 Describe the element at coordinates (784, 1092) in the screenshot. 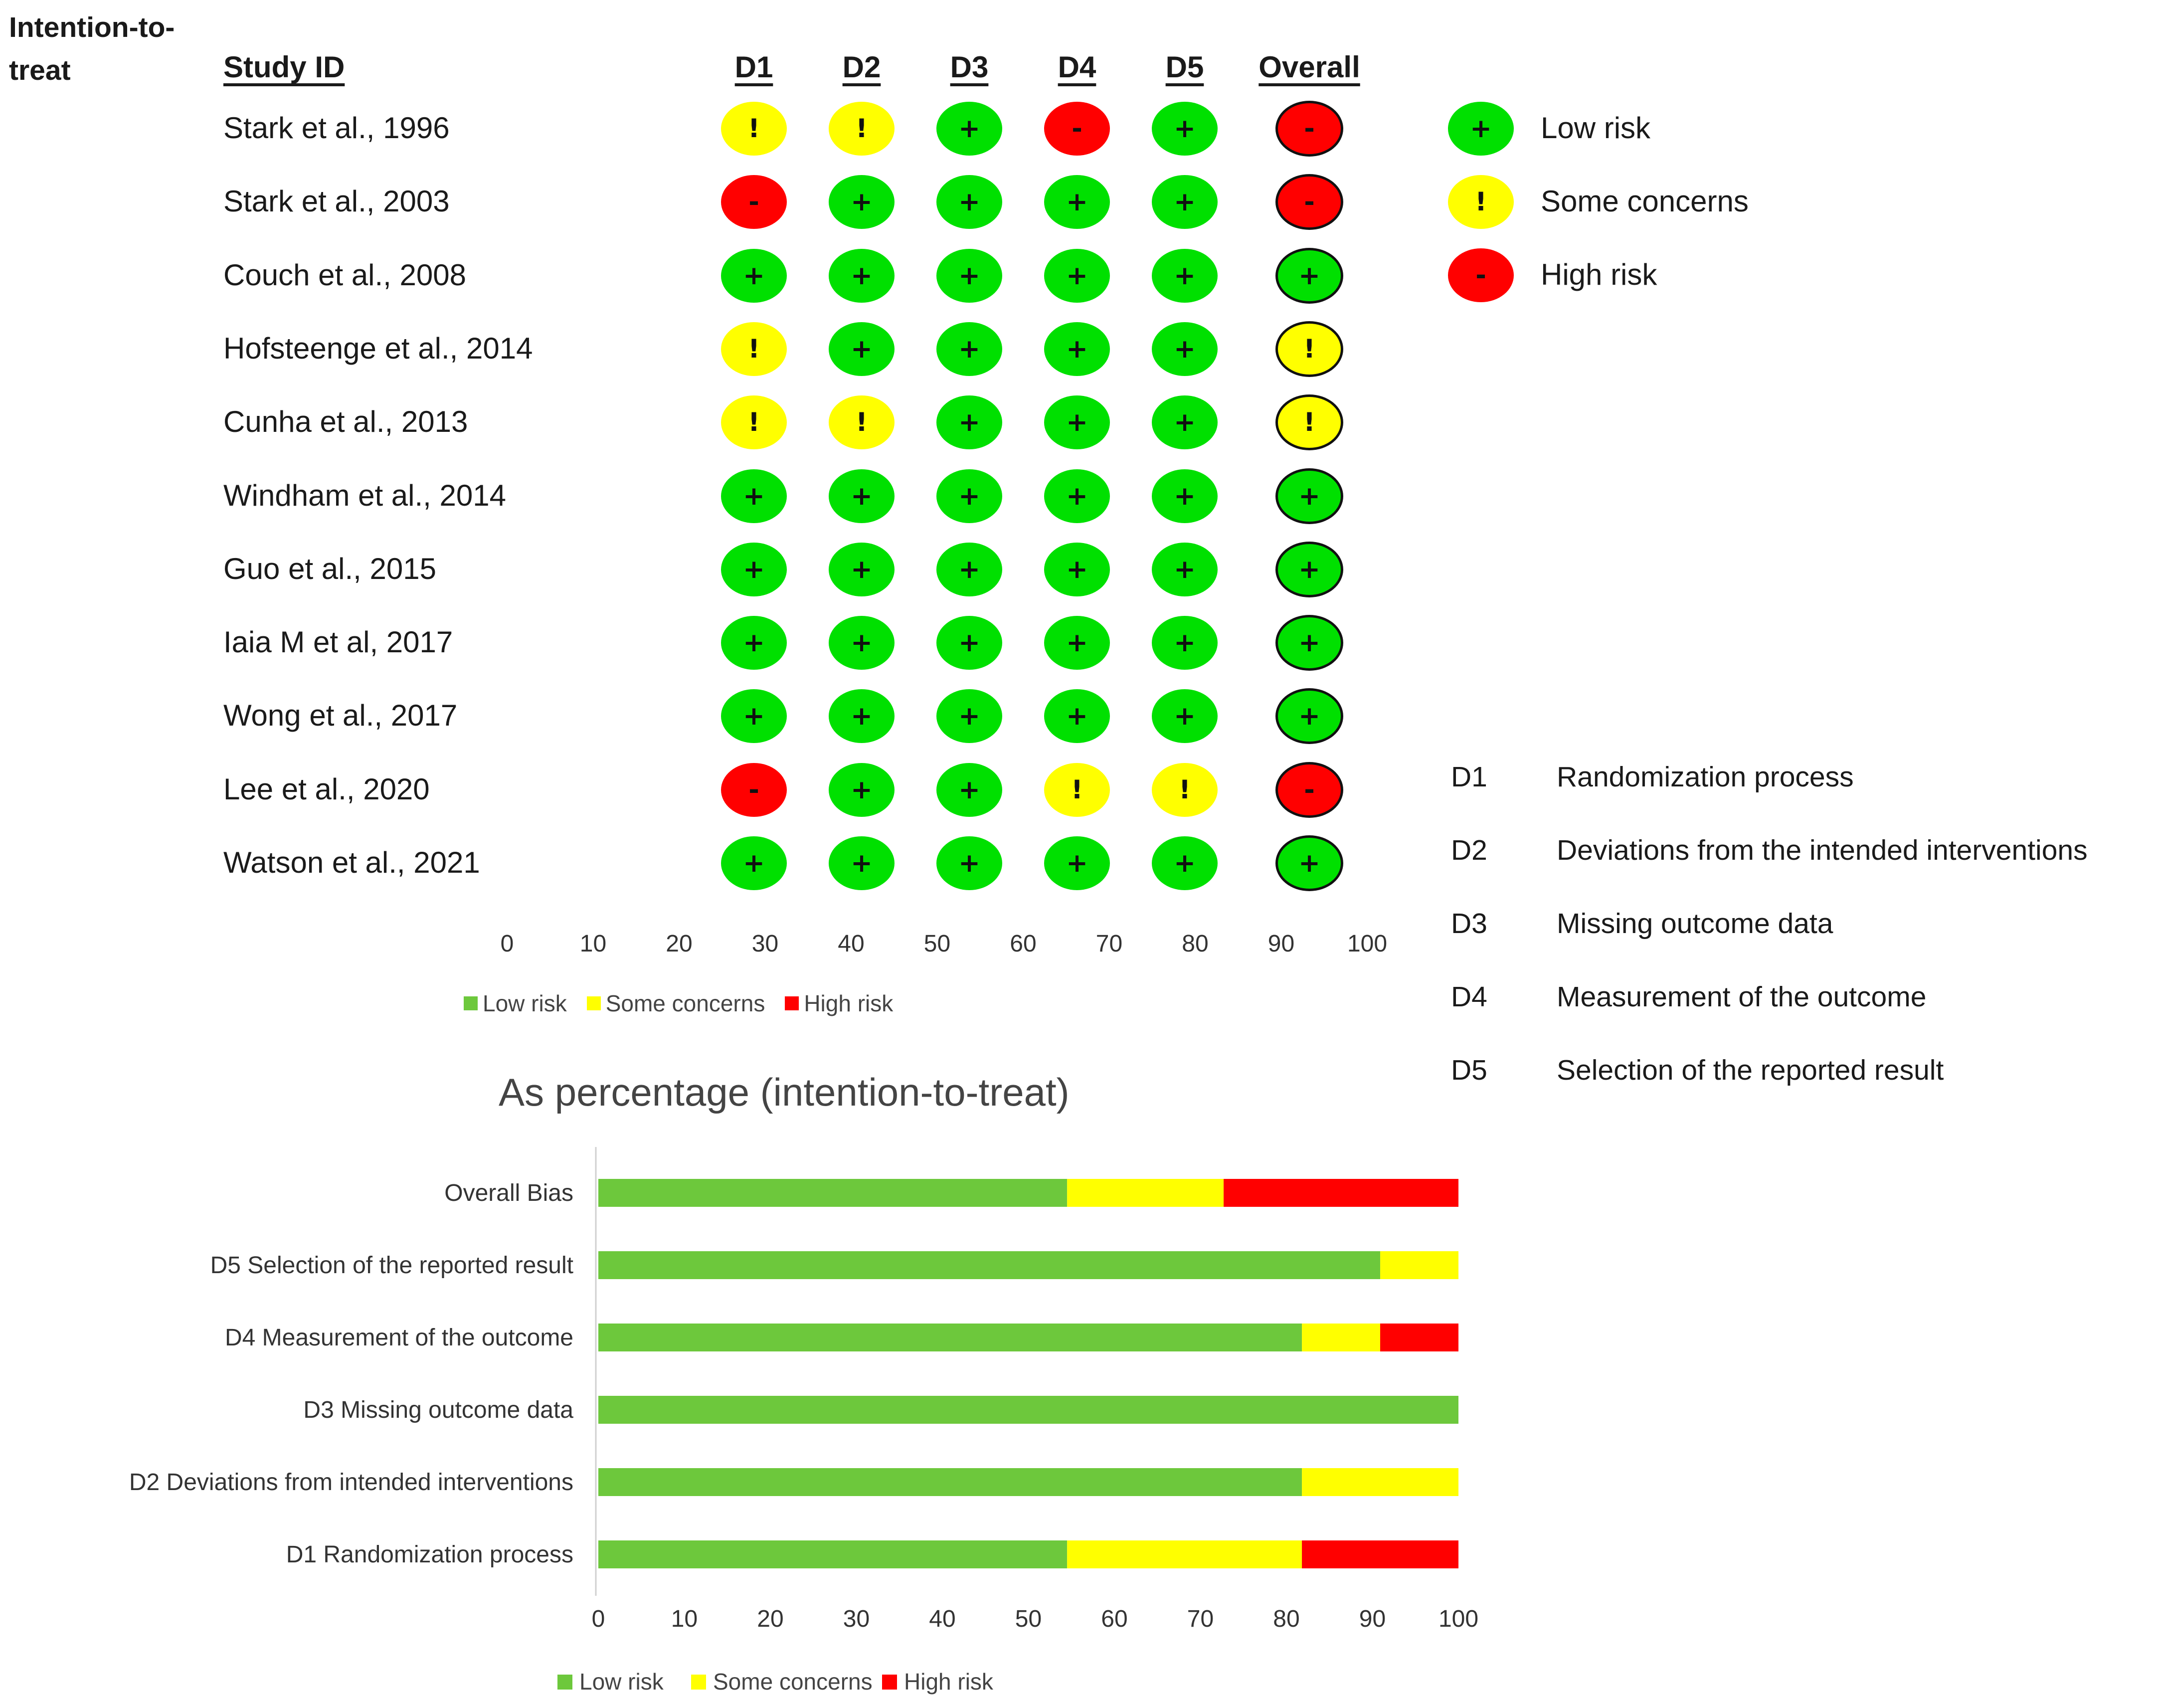

I see `bar-chart-title: As percentage (intention-to-treat)` at that location.